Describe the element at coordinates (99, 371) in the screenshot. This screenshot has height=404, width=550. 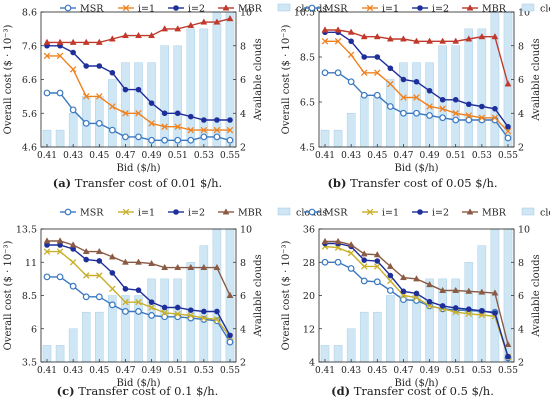
I see `x-tick-label: 0.45` at that location.